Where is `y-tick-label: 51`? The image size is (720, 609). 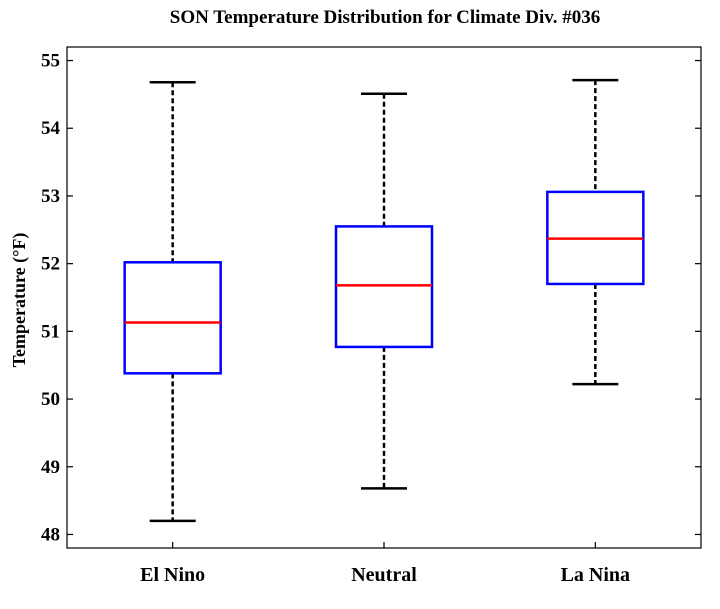
y-tick-label: 51 is located at coordinates (50, 331).